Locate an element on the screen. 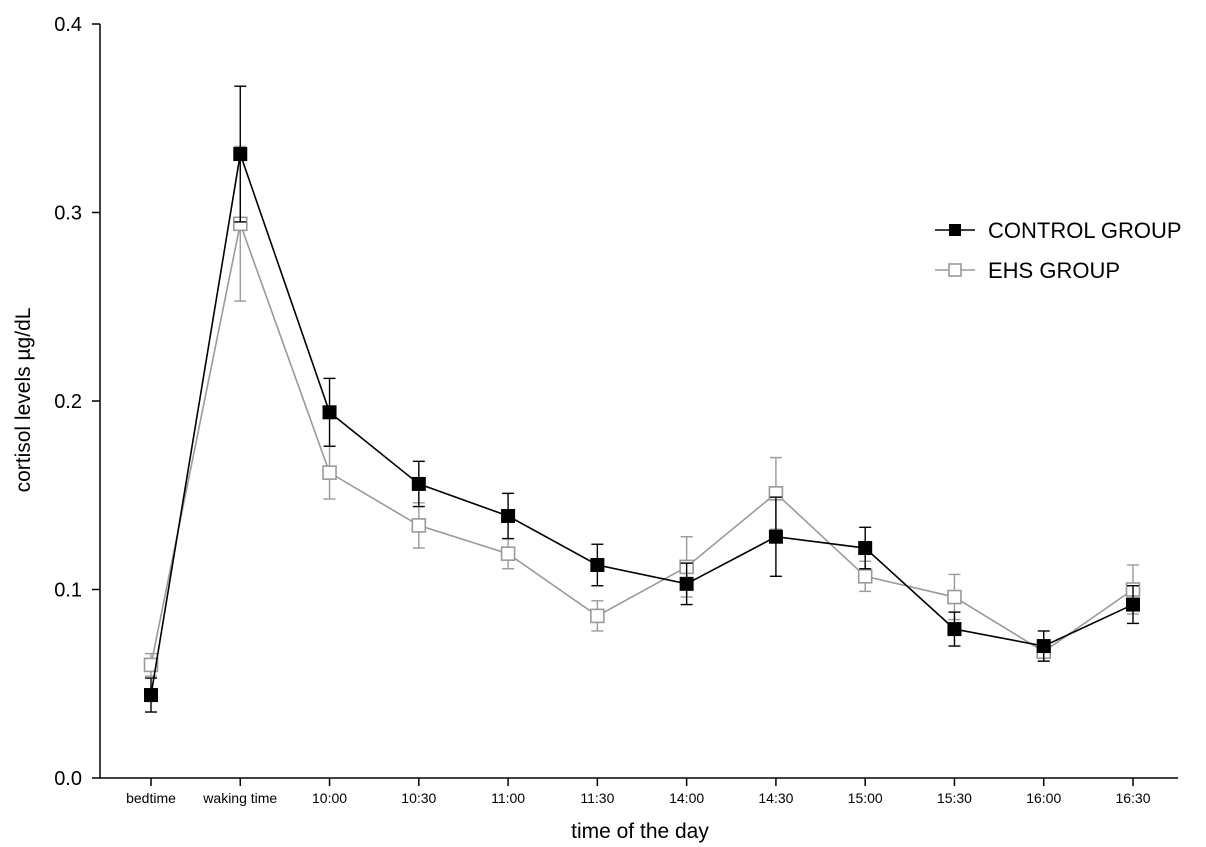 The width and height of the screenshot is (1206, 847). y-axis-ticks: 0.0 0.1 0.2 0.3 0.4 is located at coordinates (77, 402).